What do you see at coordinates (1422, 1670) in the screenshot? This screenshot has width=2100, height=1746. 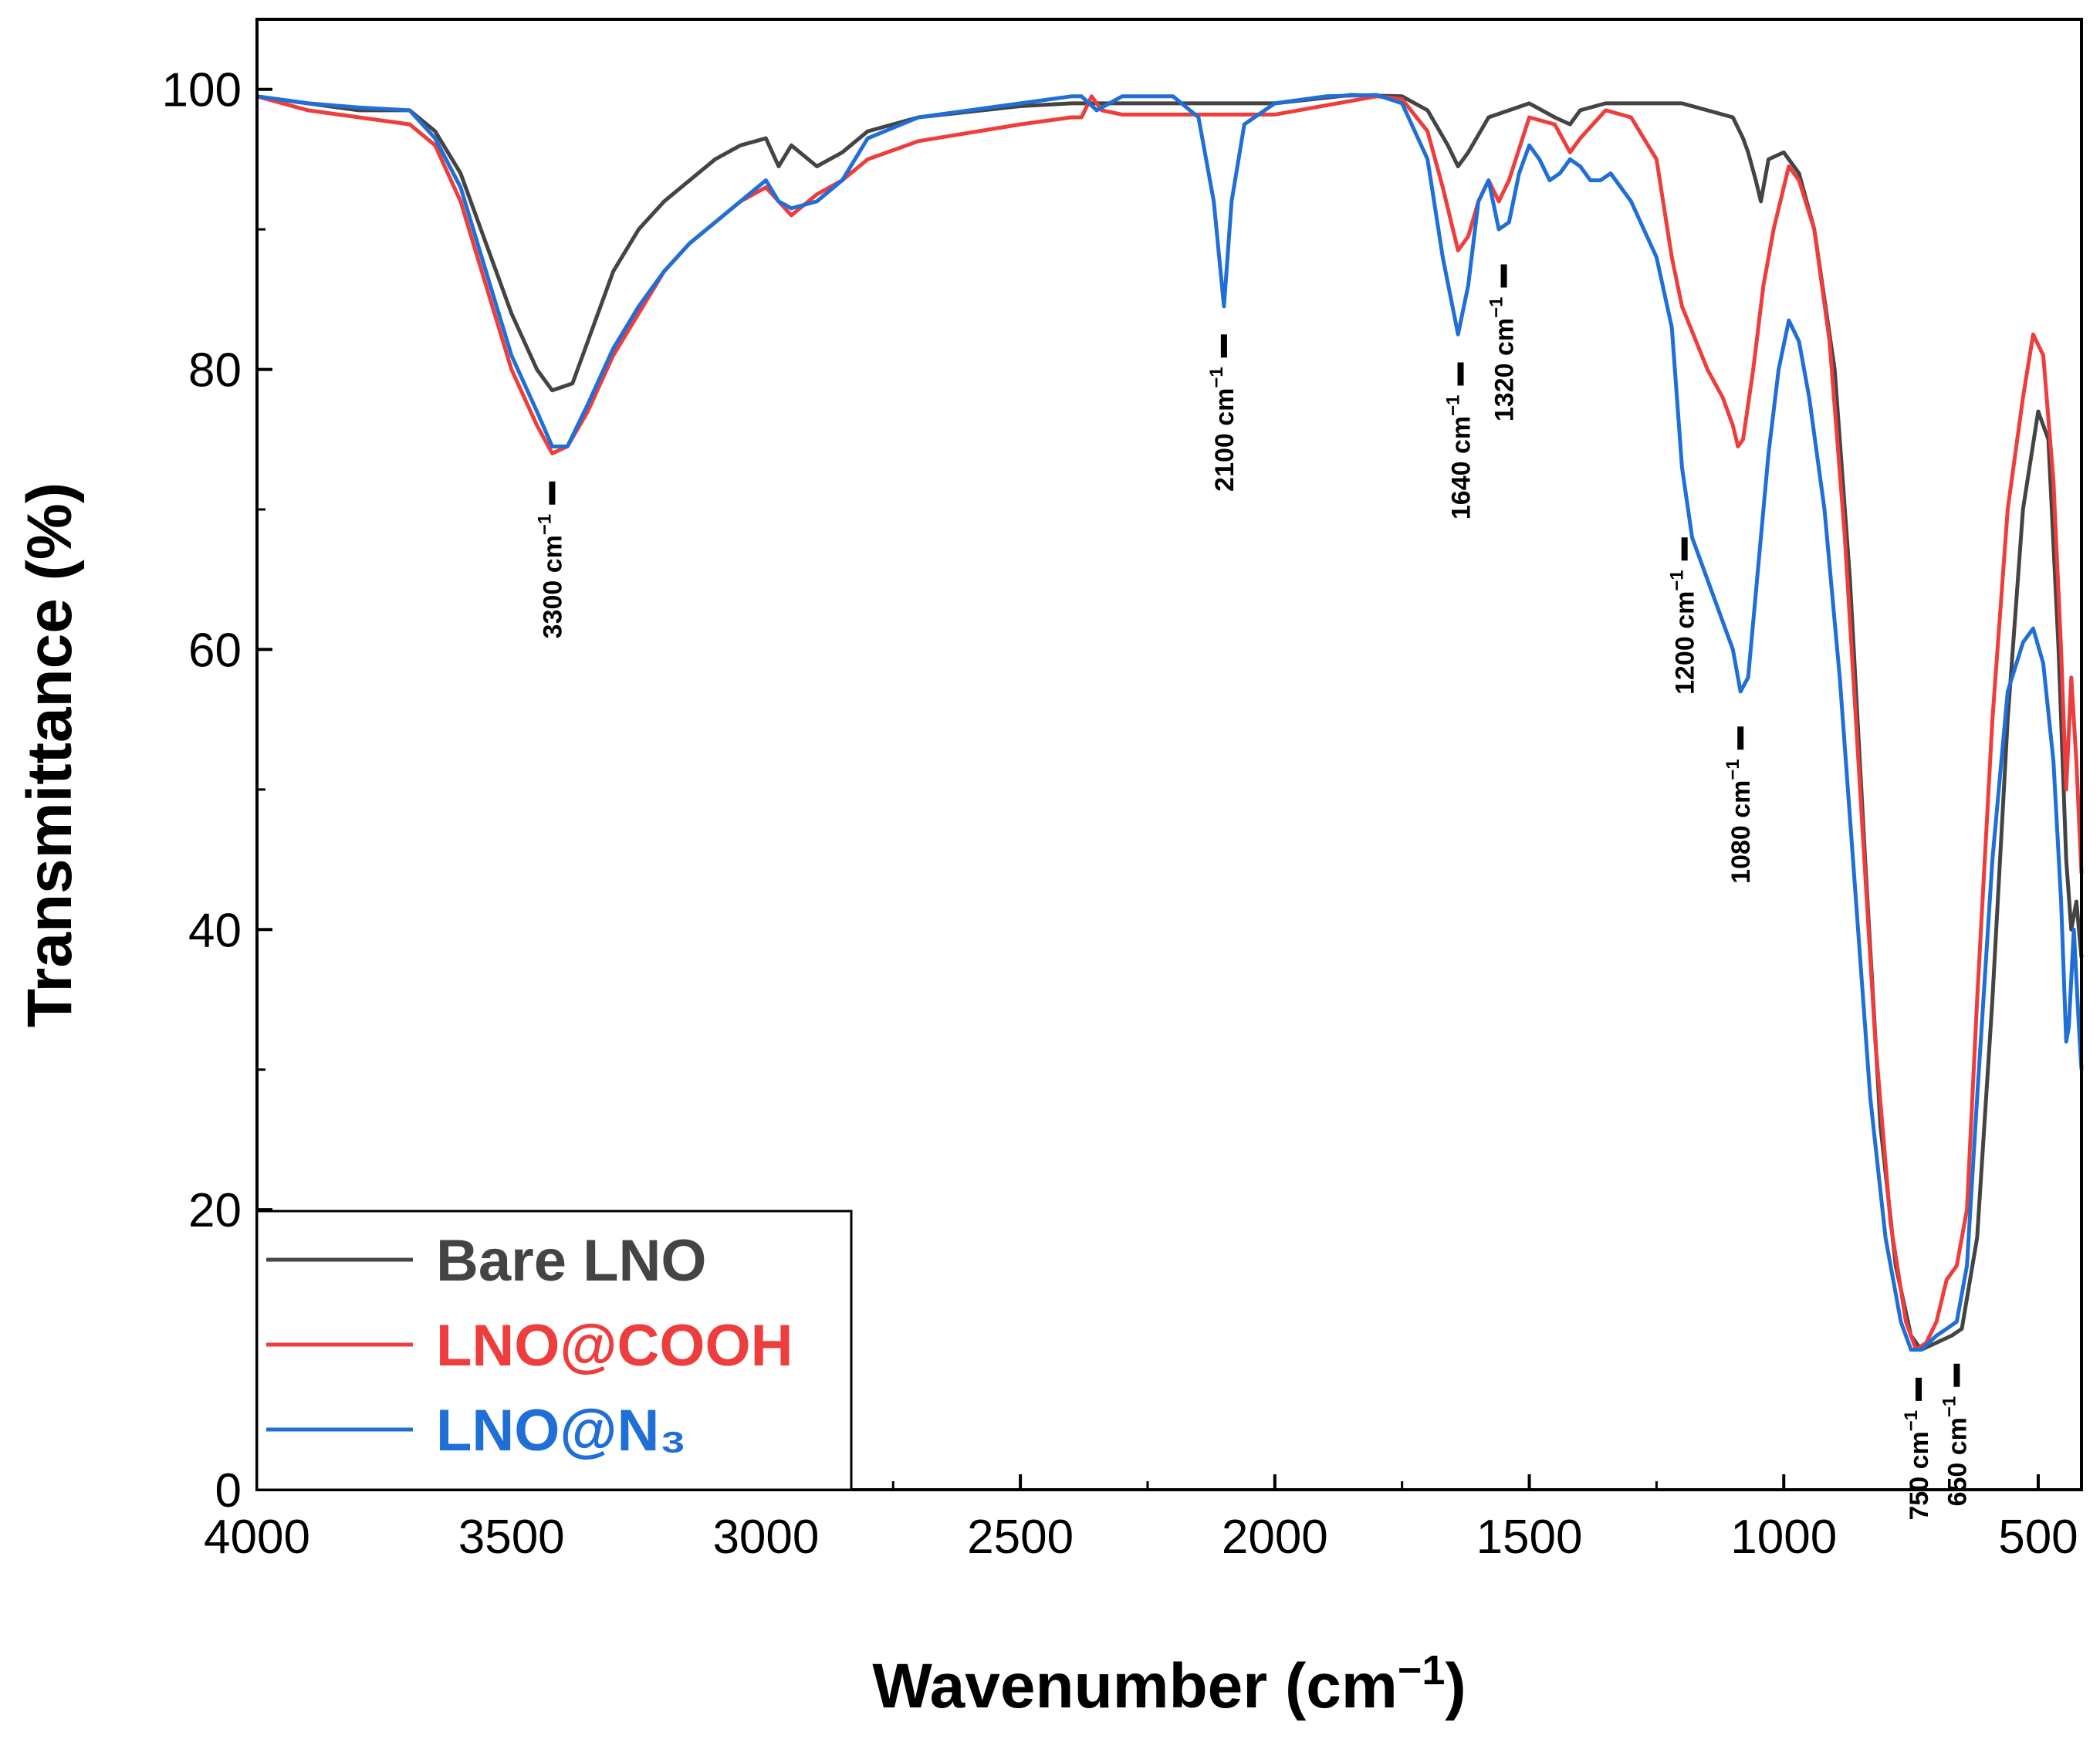 I see `x-axis-title-sup: −1` at bounding box center [1422, 1670].